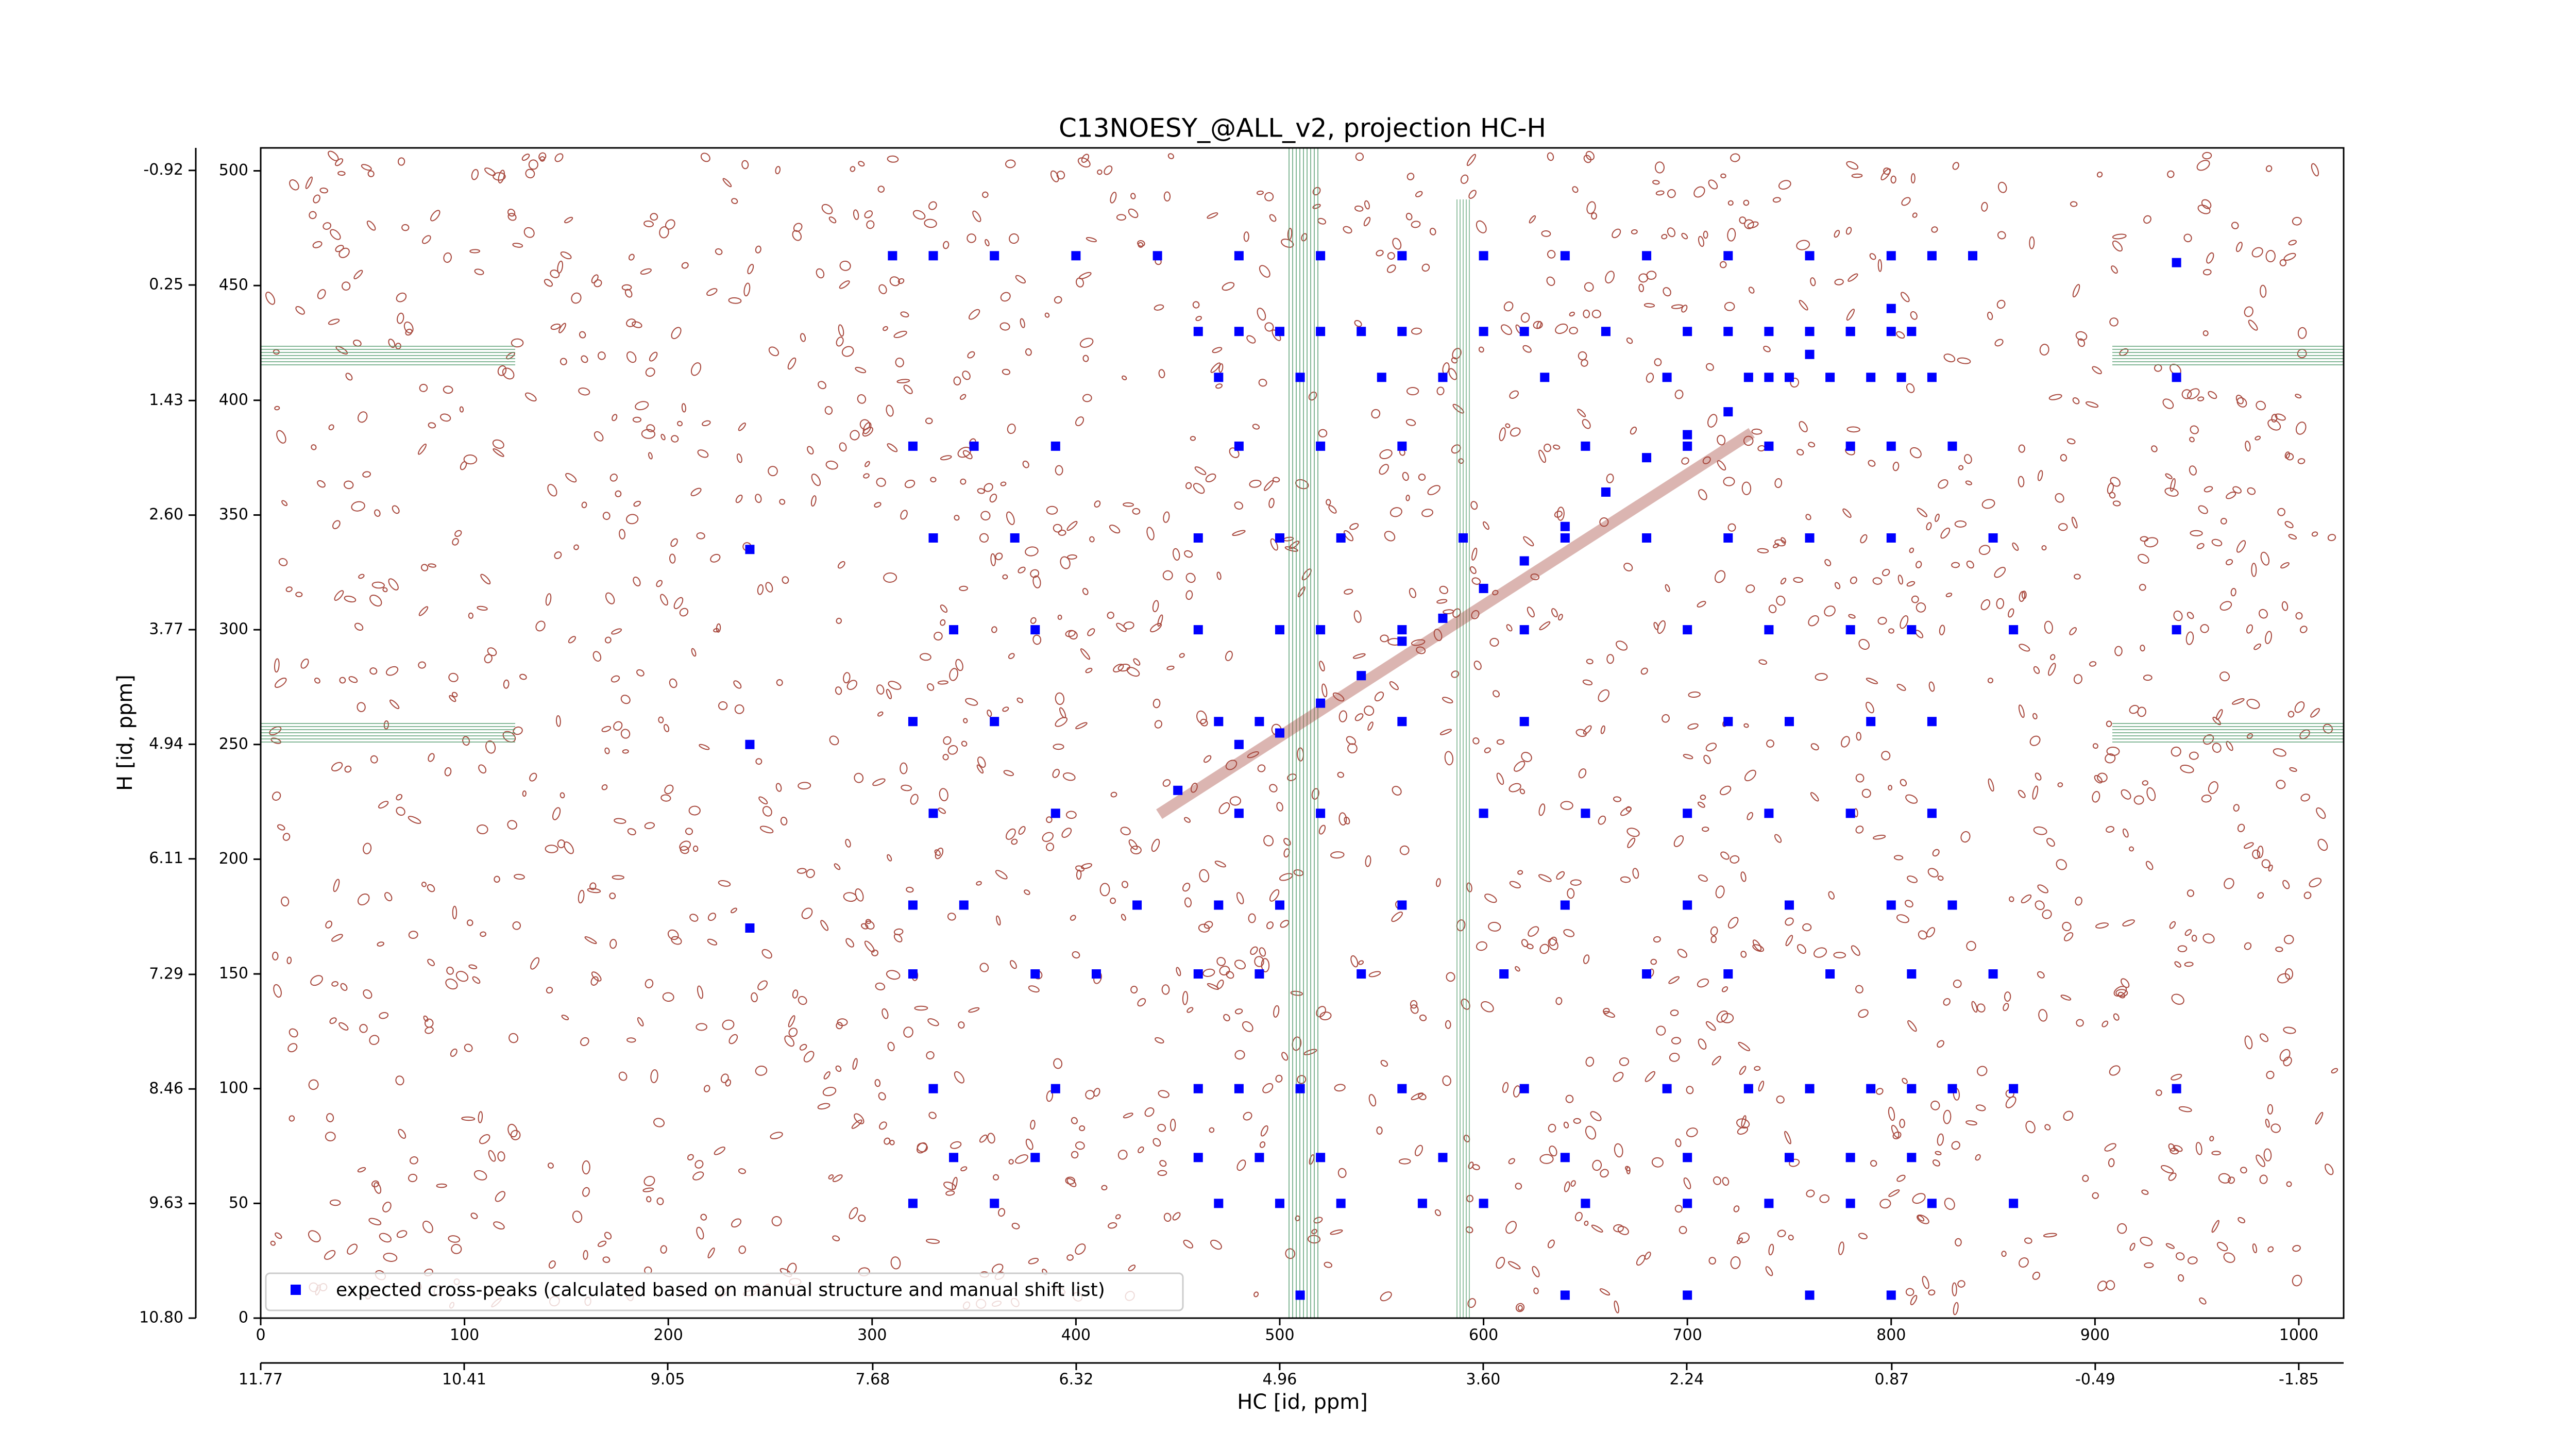  What do you see at coordinates (873, 1380) in the screenshot?
I see `x2-tick-label: 7.68` at bounding box center [873, 1380].